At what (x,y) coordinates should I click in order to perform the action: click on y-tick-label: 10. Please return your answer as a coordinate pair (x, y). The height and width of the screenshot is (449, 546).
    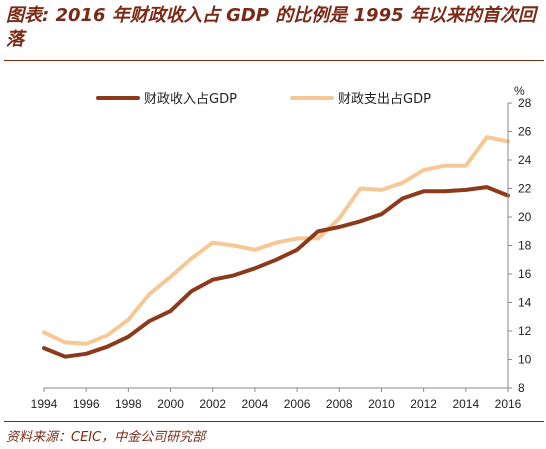
    Looking at the image, I should click on (525, 360).